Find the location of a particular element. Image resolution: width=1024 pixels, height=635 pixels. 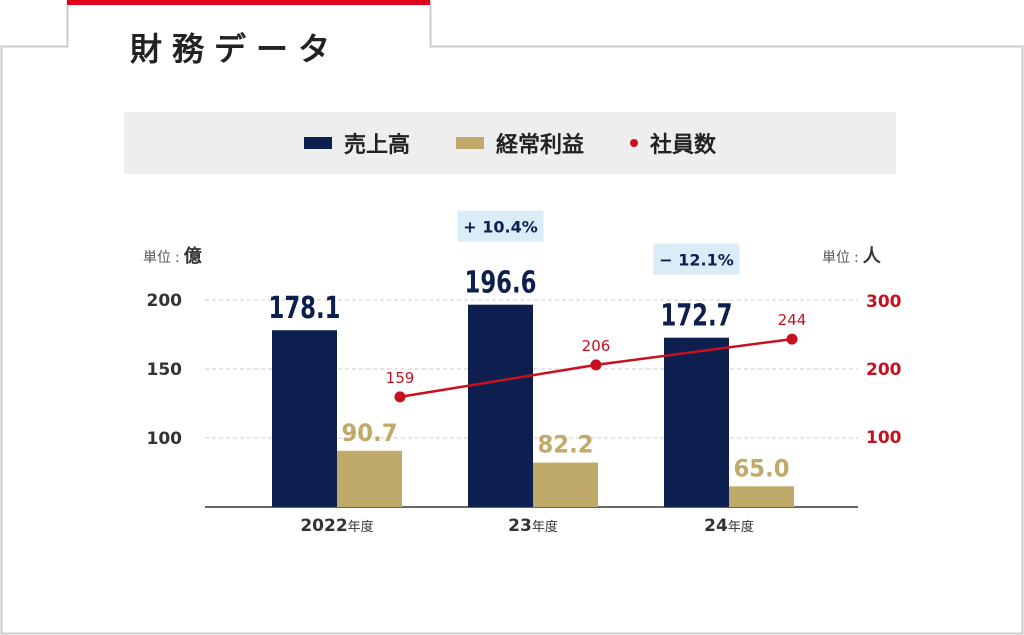

left-axis-tick-label: 200 is located at coordinates (165, 301).